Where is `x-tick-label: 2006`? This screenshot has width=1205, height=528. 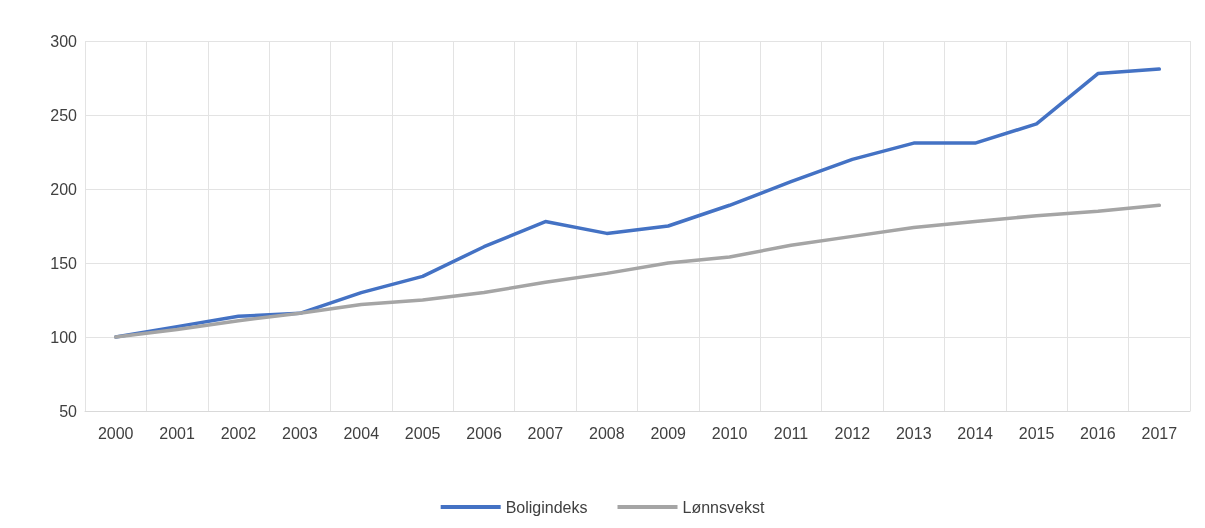
x-tick-label: 2006 is located at coordinates (484, 433).